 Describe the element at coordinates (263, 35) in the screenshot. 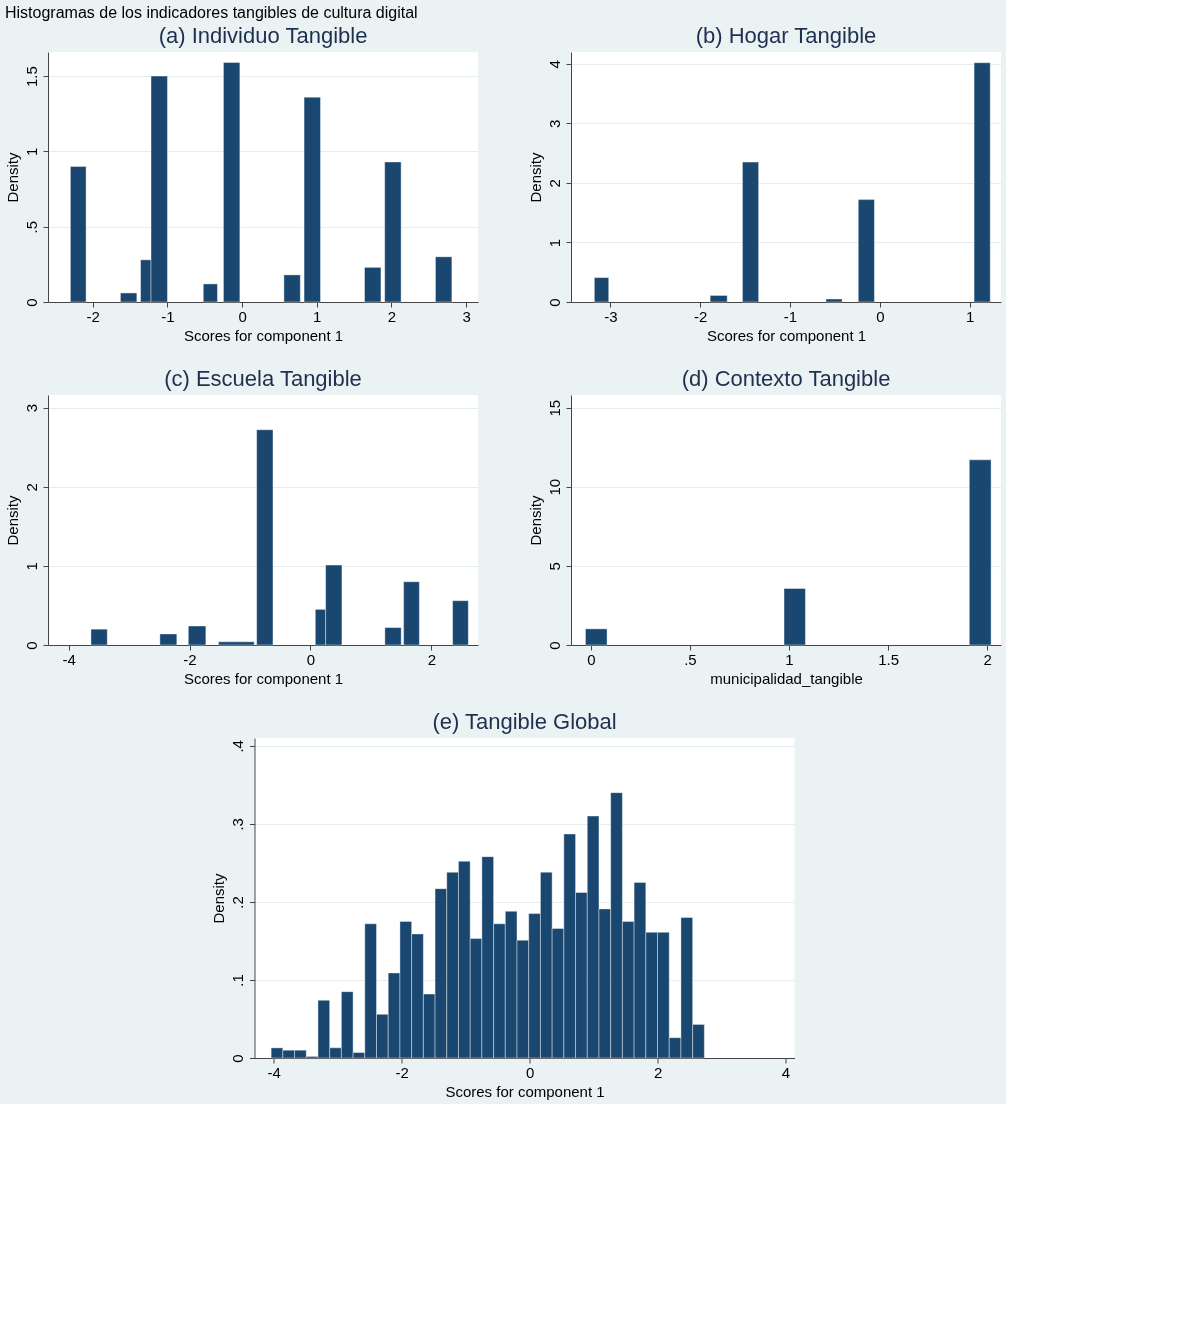

I see `chart-title: (a) Individuo Tangible` at that location.